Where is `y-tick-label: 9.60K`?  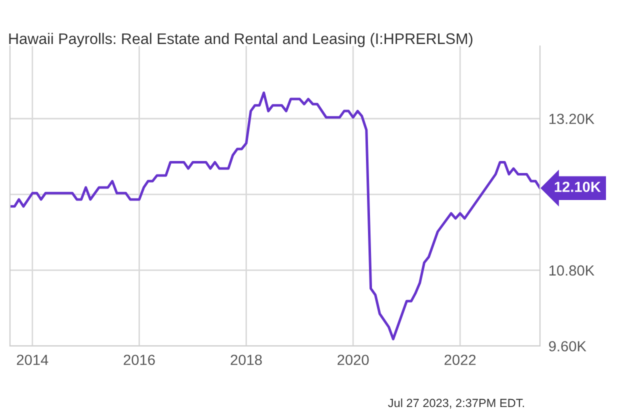
y-tick-label: 9.60K is located at coordinates (567, 346).